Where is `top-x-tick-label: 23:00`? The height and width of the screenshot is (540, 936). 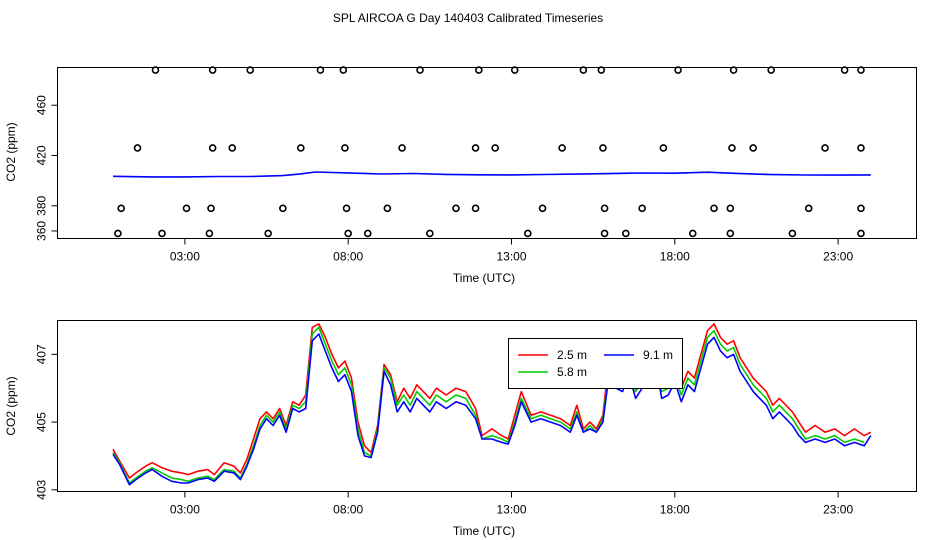 top-x-tick-label: 23:00 is located at coordinates (838, 257).